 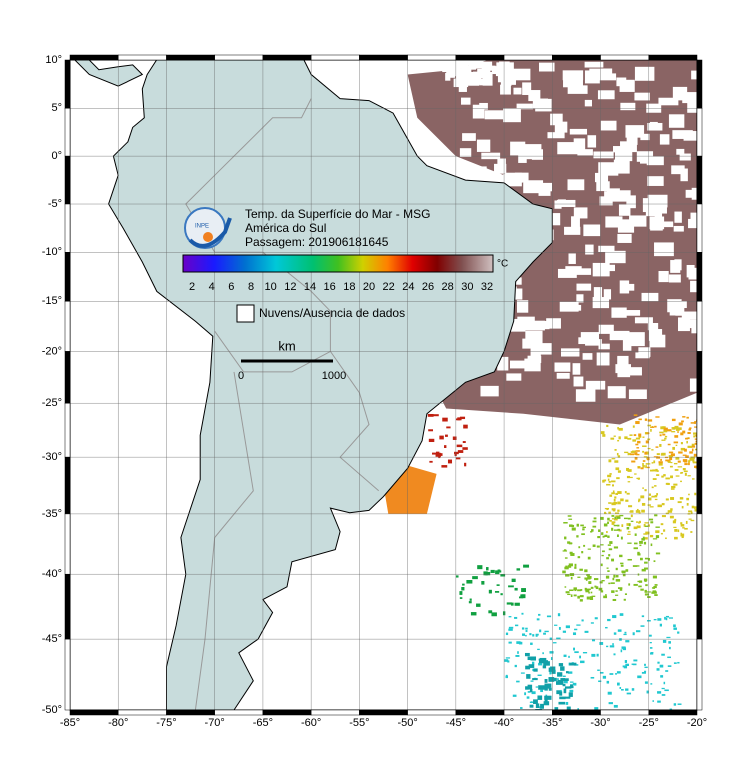 What do you see at coordinates (341, 287) in the screenshot?
I see `colorbar-labels: 2 4 6 8 10 12 14 16 18 20 22 24 26 28 30 32` at bounding box center [341, 287].